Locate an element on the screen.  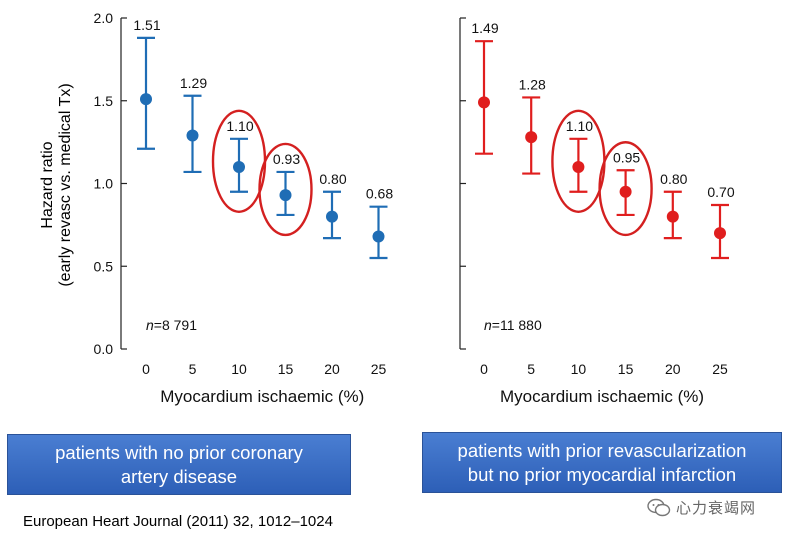
cohort-label-right-line2: but no prior myocardial infarction is located at coordinates (602, 474).